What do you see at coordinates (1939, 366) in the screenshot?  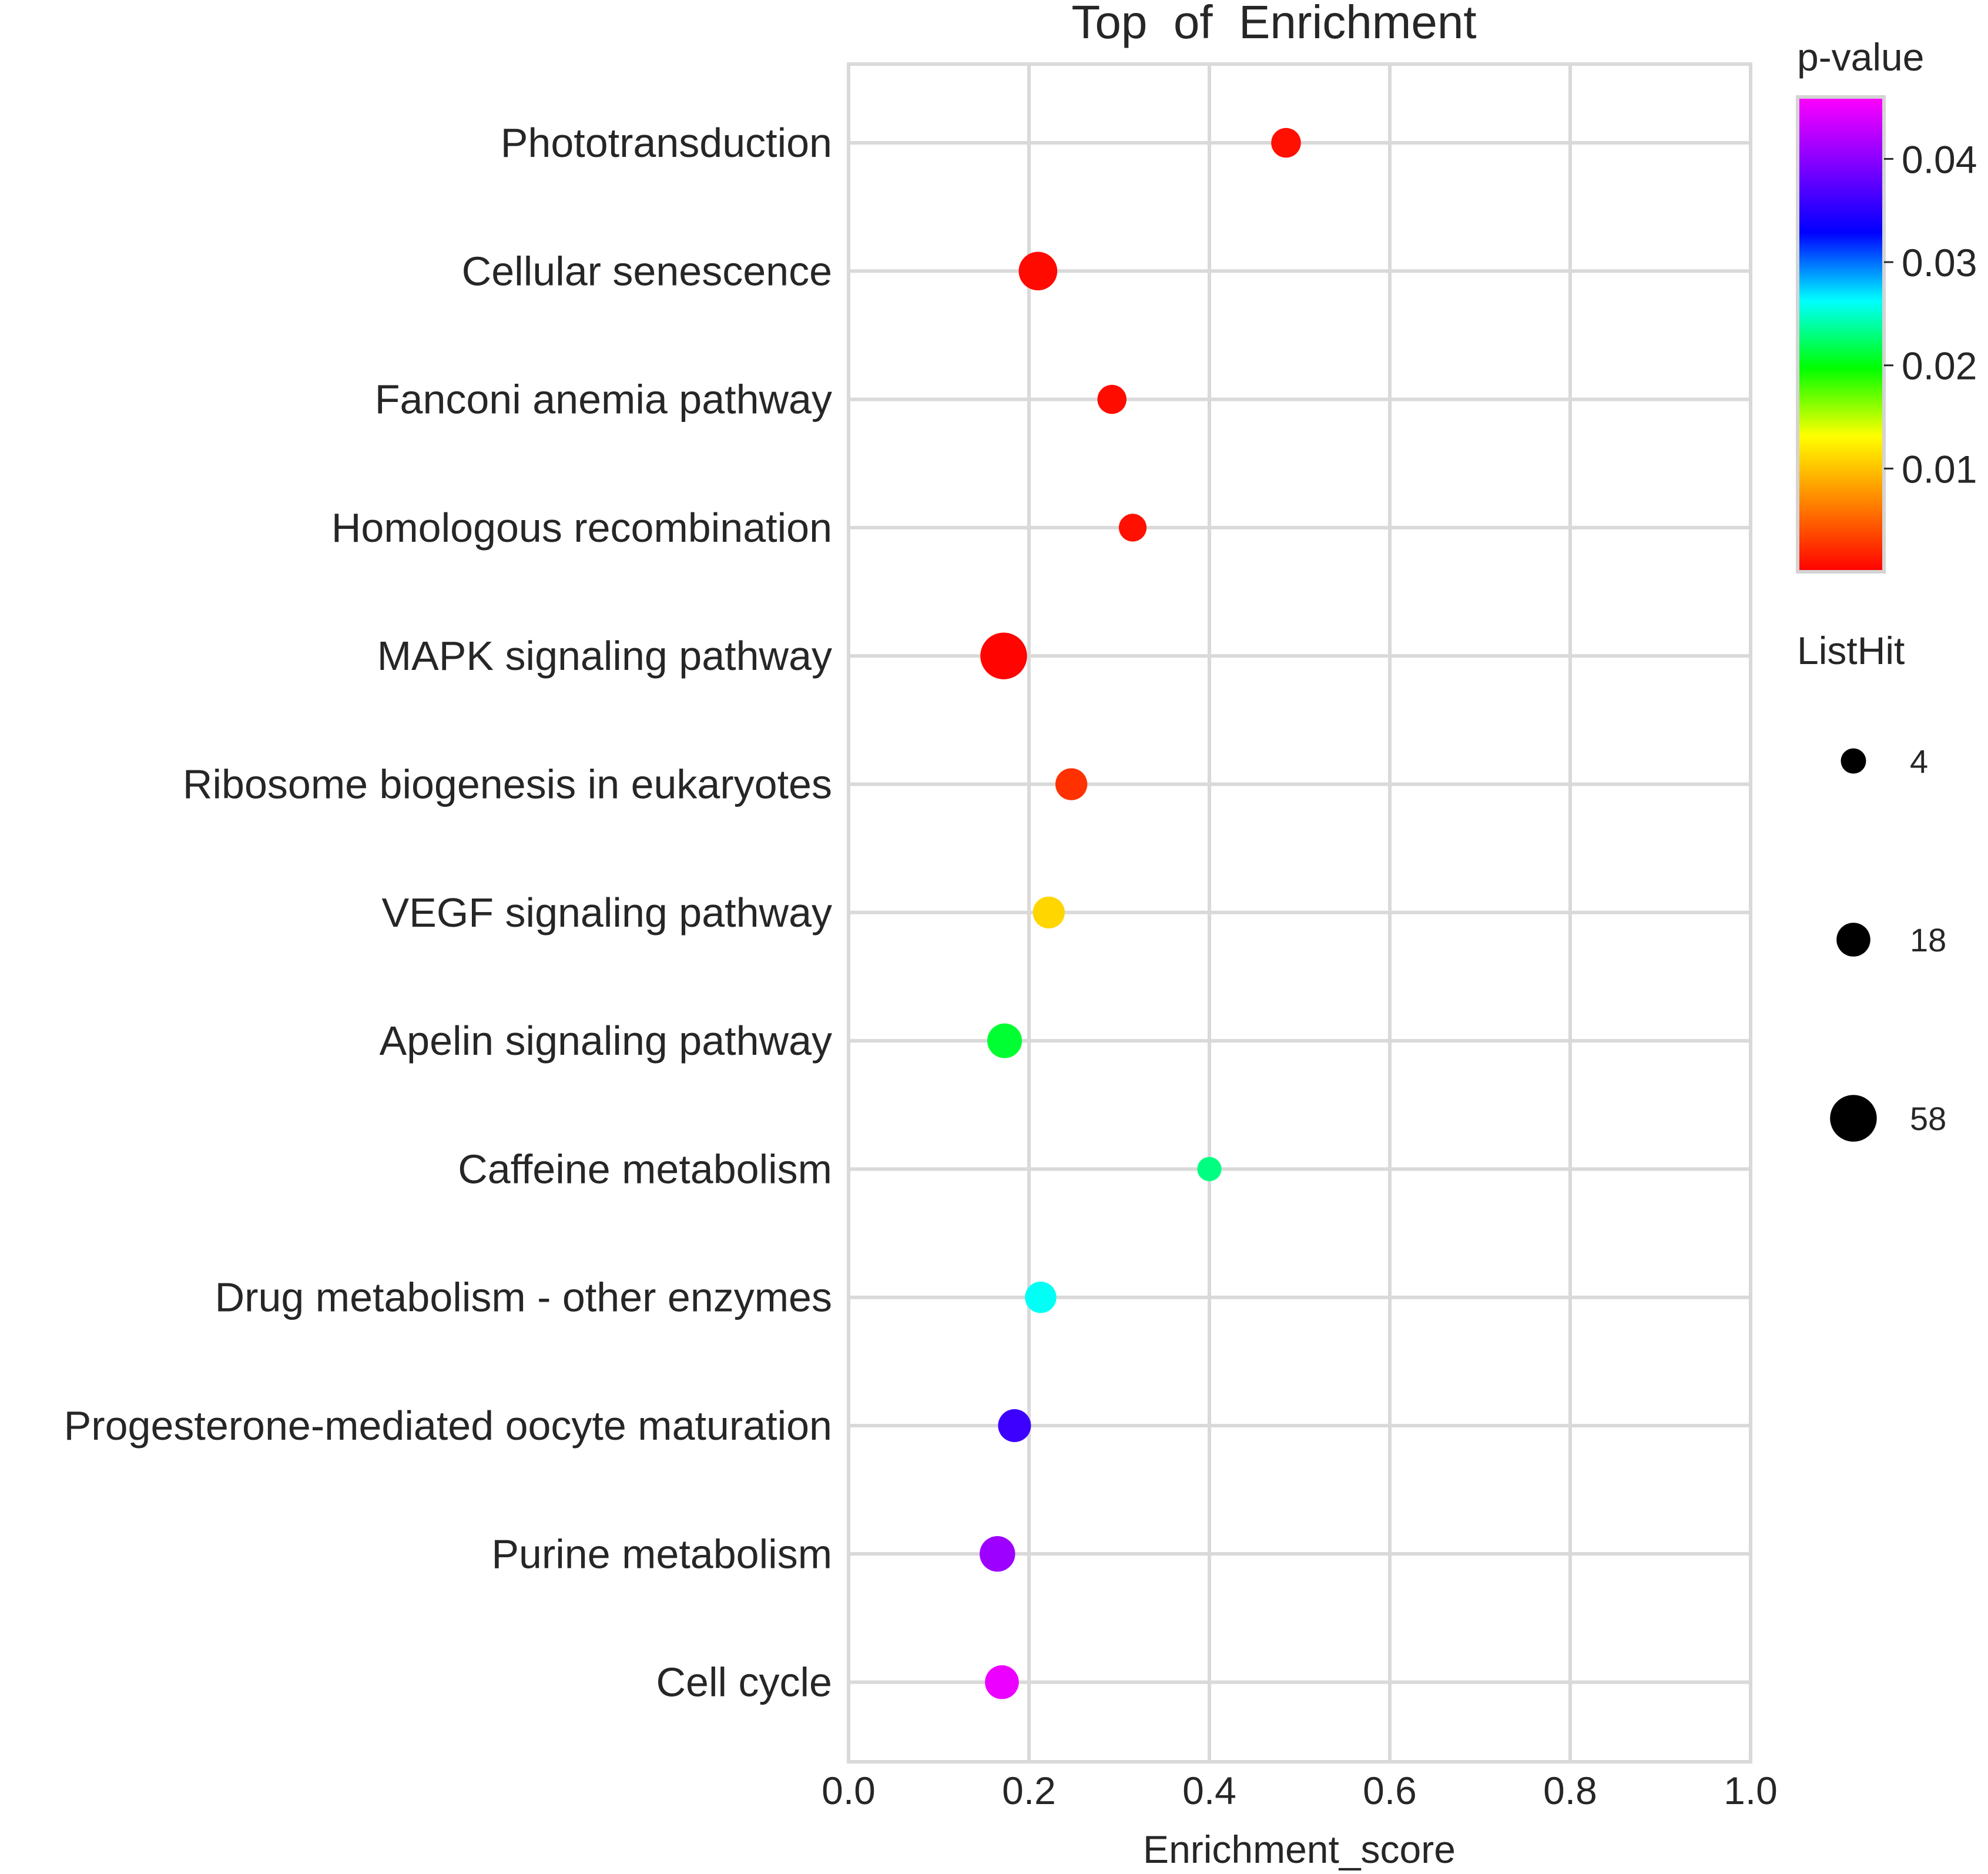 I see `color-legend-tick-label: 0.02` at bounding box center [1939, 366].